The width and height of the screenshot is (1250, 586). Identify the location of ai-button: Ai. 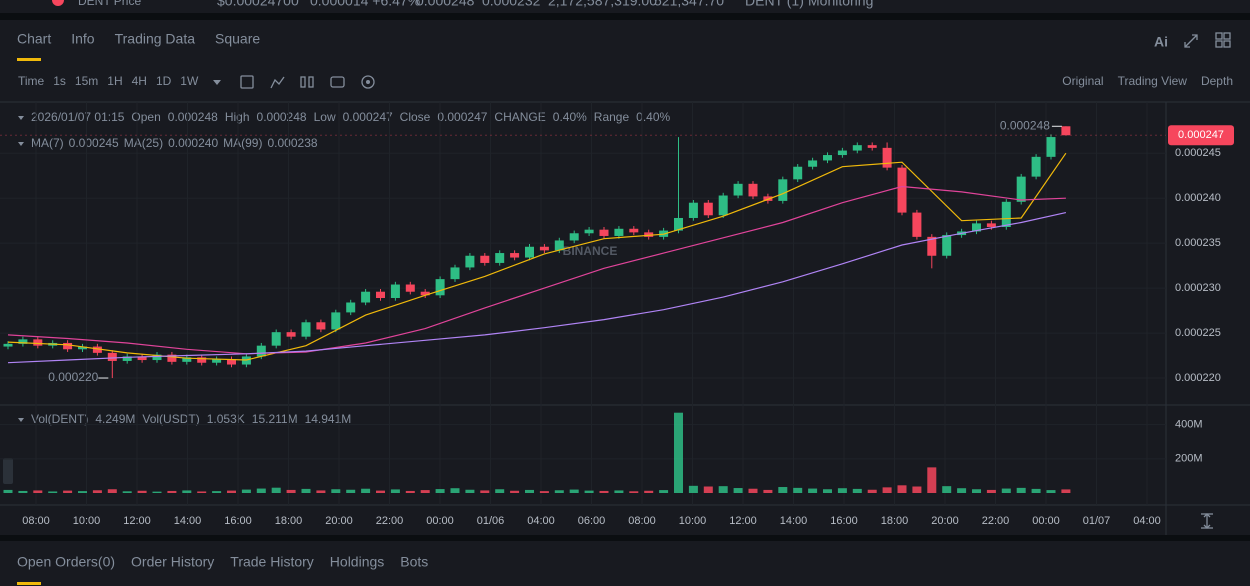
(1161, 42).